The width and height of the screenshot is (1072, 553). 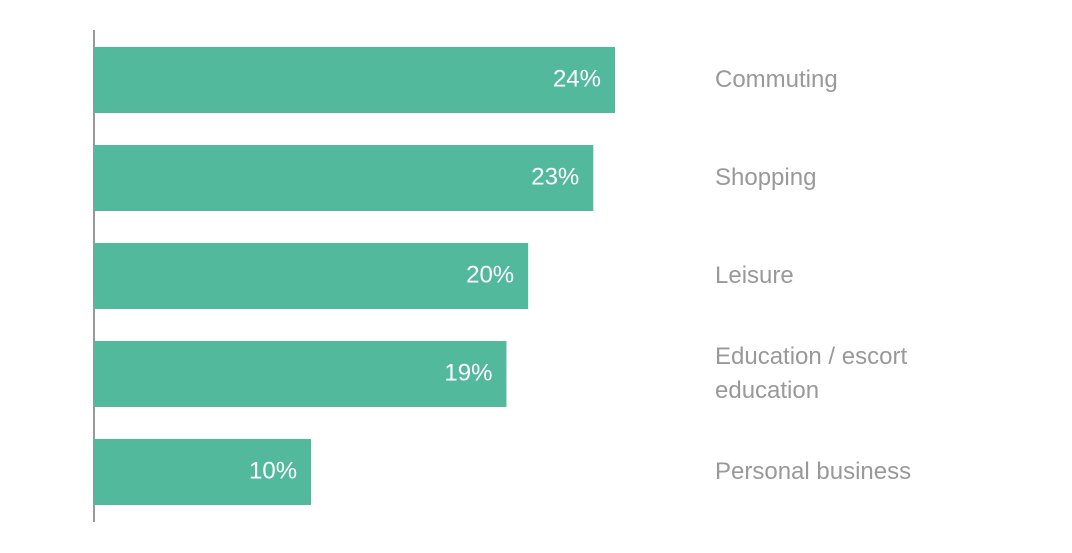 I want to click on category-label: Shopping, so click(x=766, y=177).